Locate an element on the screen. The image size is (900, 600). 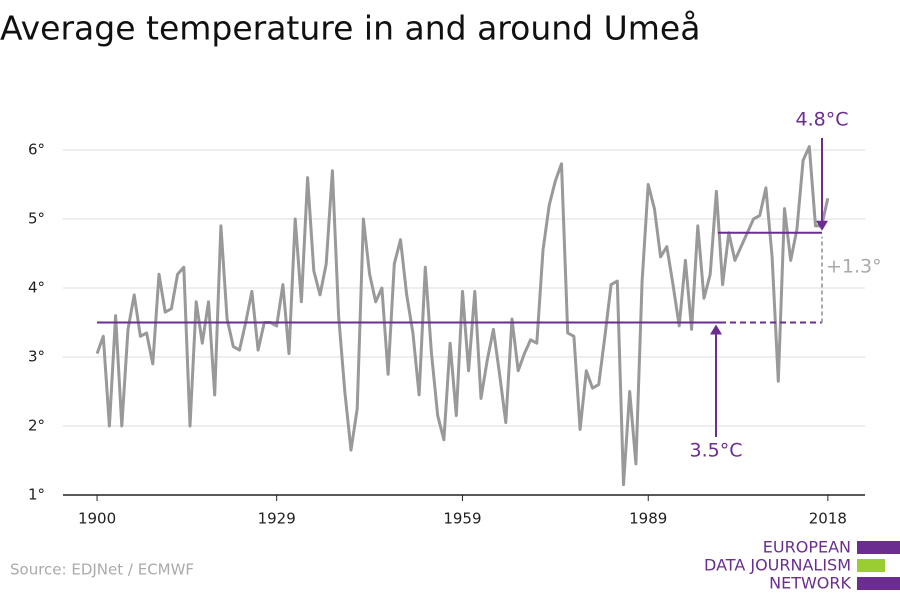
annotation: 4.8°C is located at coordinates (822, 120).